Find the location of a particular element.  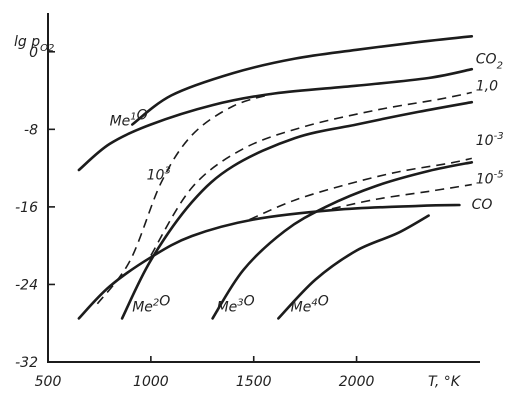

x-tick-label: 2000 is located at coordinates (357, 382).